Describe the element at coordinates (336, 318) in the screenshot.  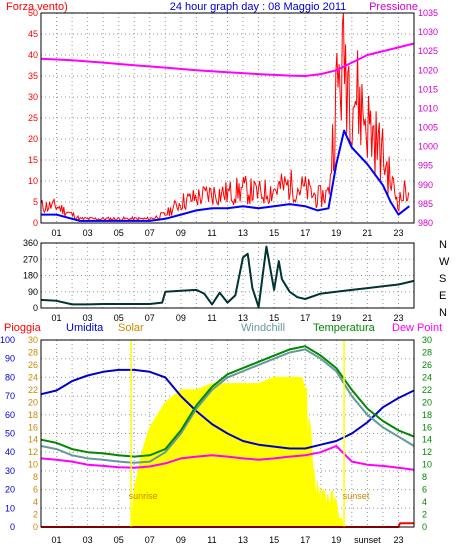
I see `direction-x-tick: 19` at that location.